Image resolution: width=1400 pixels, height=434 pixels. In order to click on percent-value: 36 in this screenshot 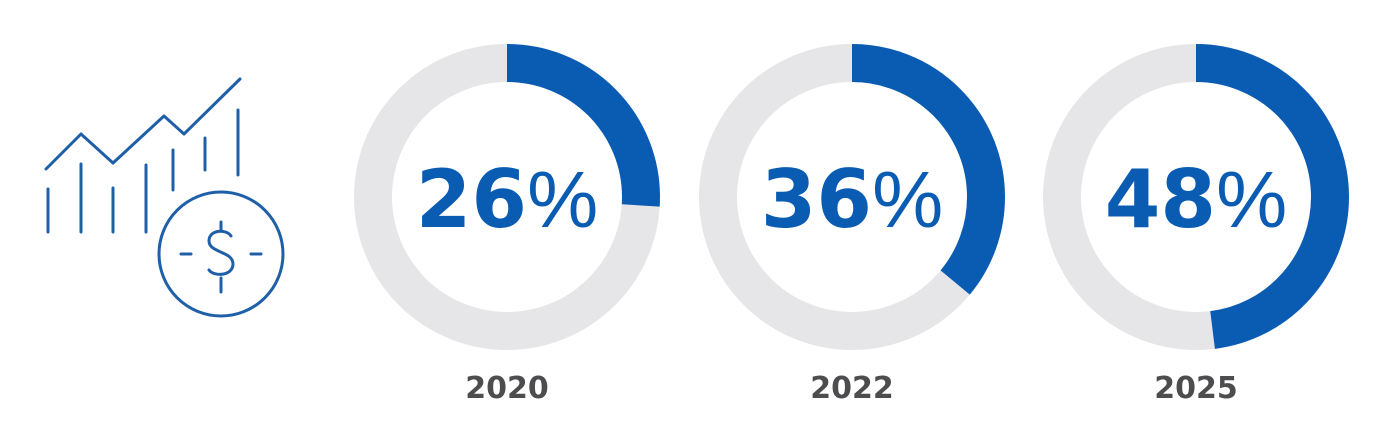, I will do `click(816, 199)`.